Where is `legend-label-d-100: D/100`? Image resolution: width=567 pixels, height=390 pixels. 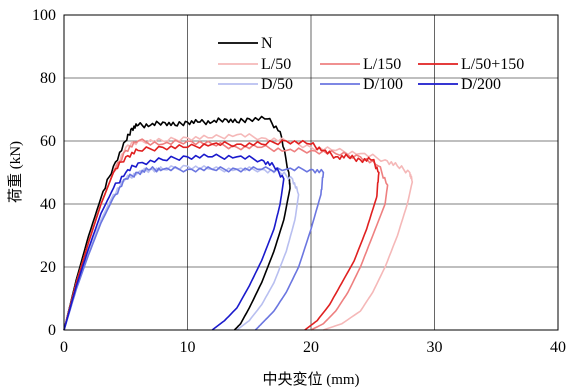 legend-label-d-100: D/100 is located at coordinates (383, 84).